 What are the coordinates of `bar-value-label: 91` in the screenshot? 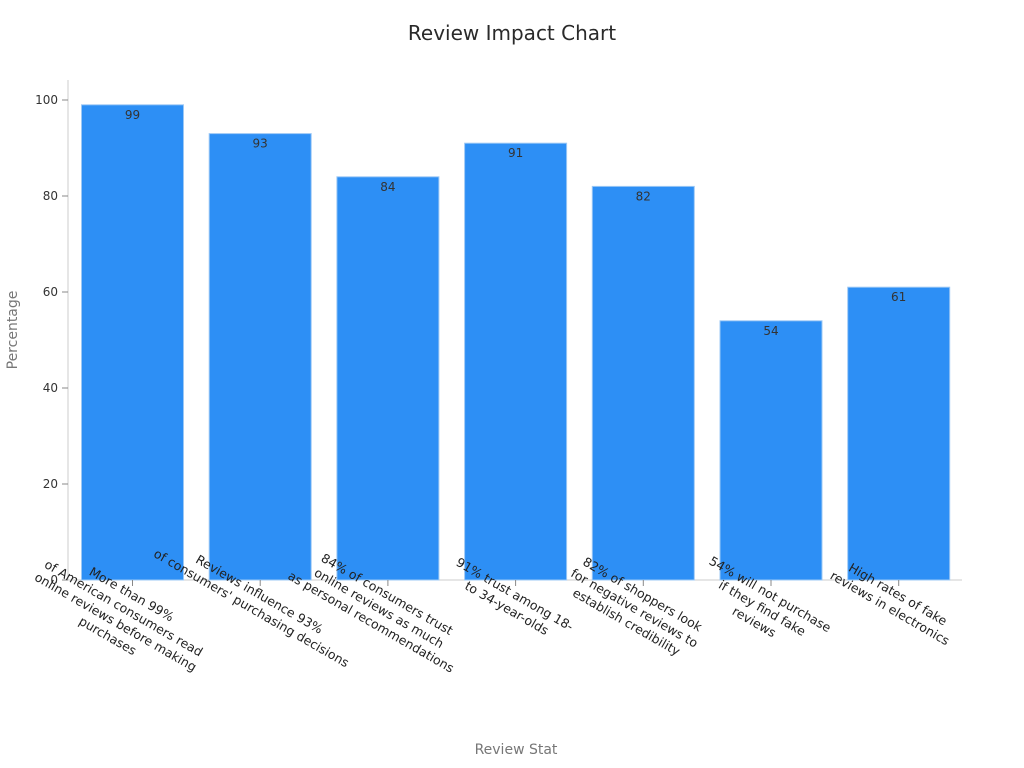 It's located at (515, 153).